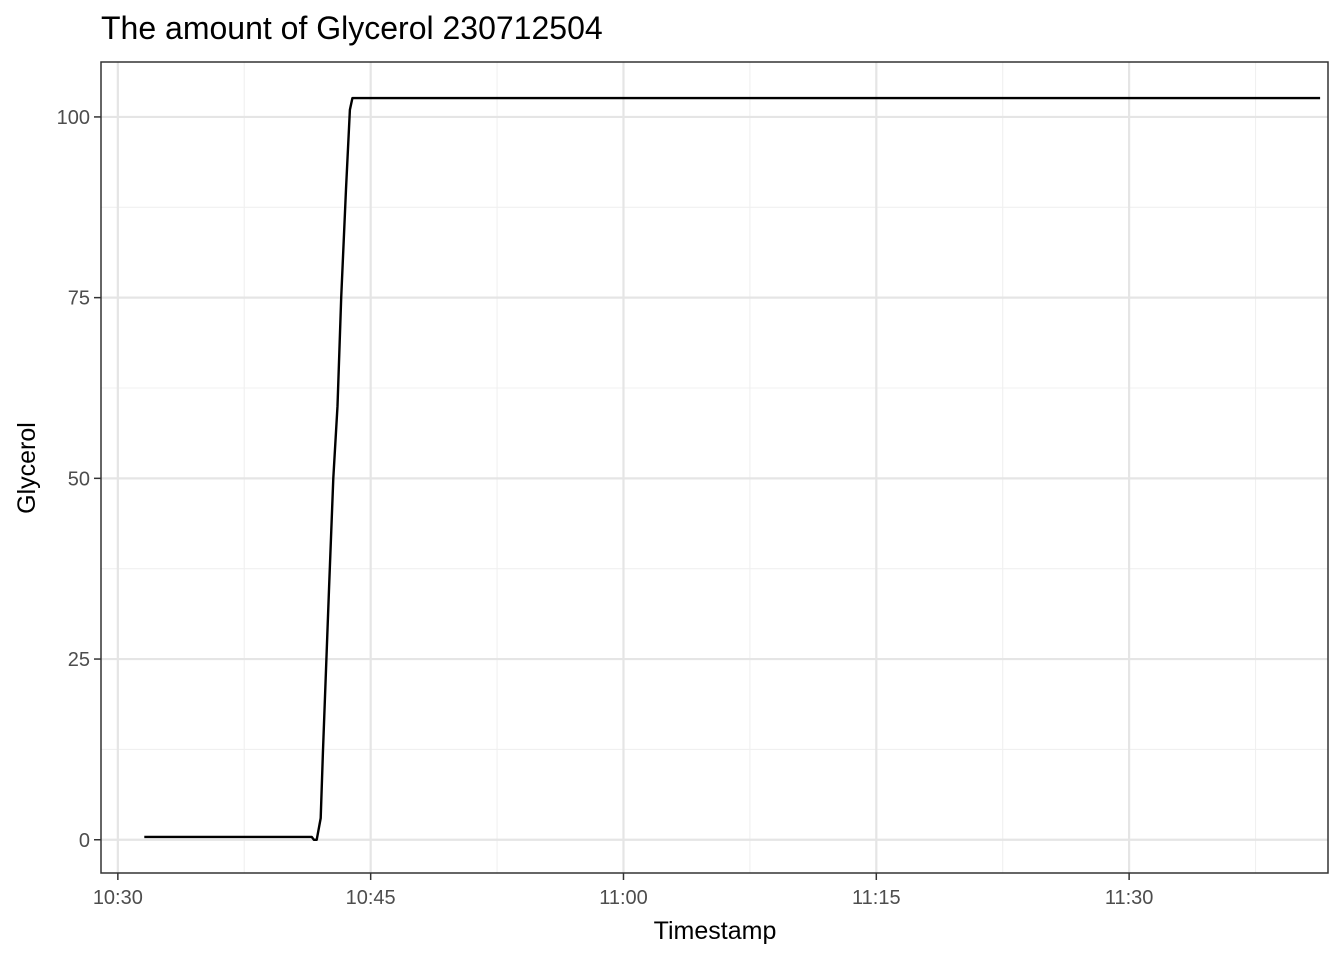  What do you see at coordinates (352, 28) in the screenshot?
I see `chart-title: The amount of Glycerol 230712504` at bounding box center [352, 28].